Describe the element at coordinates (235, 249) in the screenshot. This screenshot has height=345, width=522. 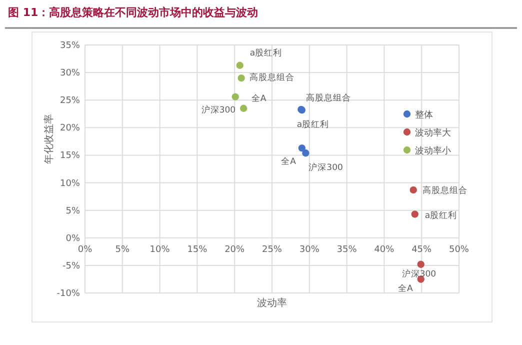
I see `x-tick-label: 20%` at that location.